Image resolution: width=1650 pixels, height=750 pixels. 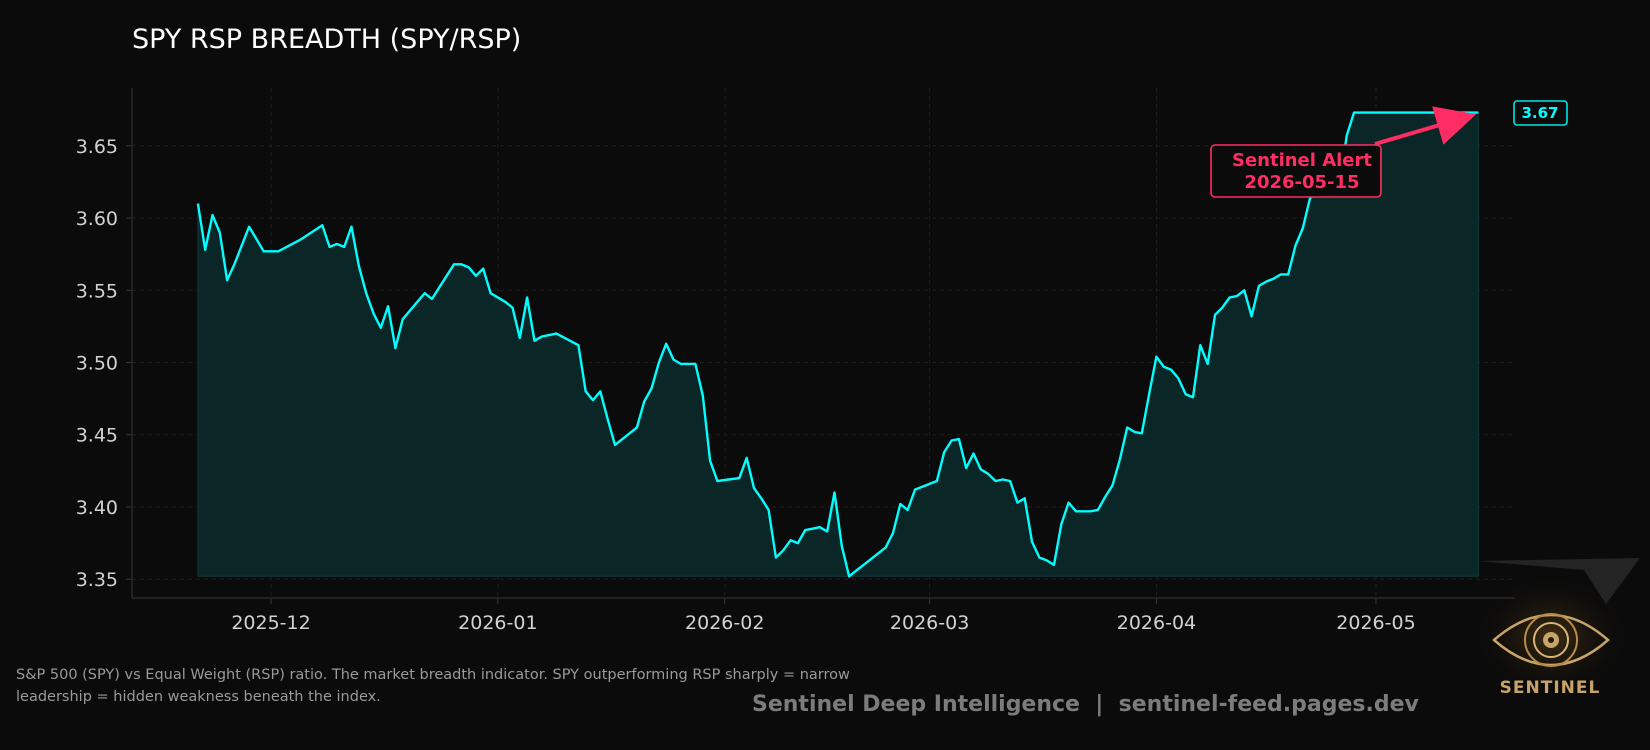 I want to click on x-tick-label: 2026-04, so click(x=1156, y=623).